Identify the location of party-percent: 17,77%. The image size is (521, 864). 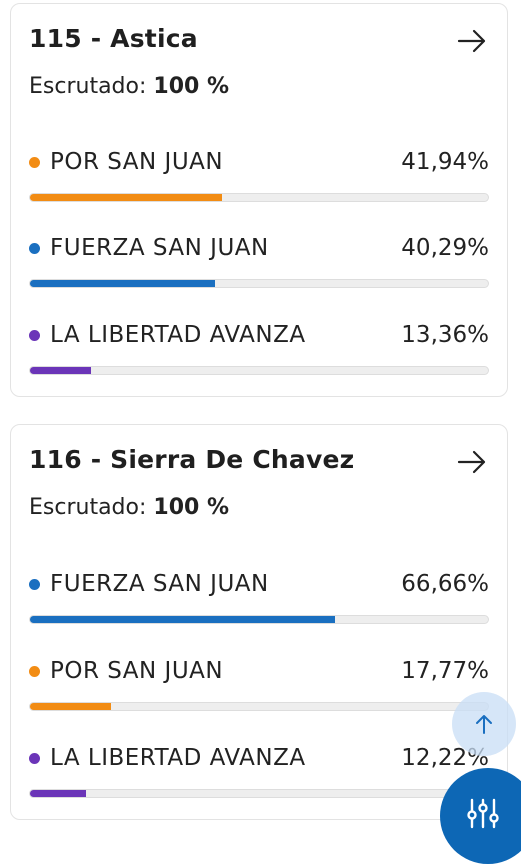
(445, 671).